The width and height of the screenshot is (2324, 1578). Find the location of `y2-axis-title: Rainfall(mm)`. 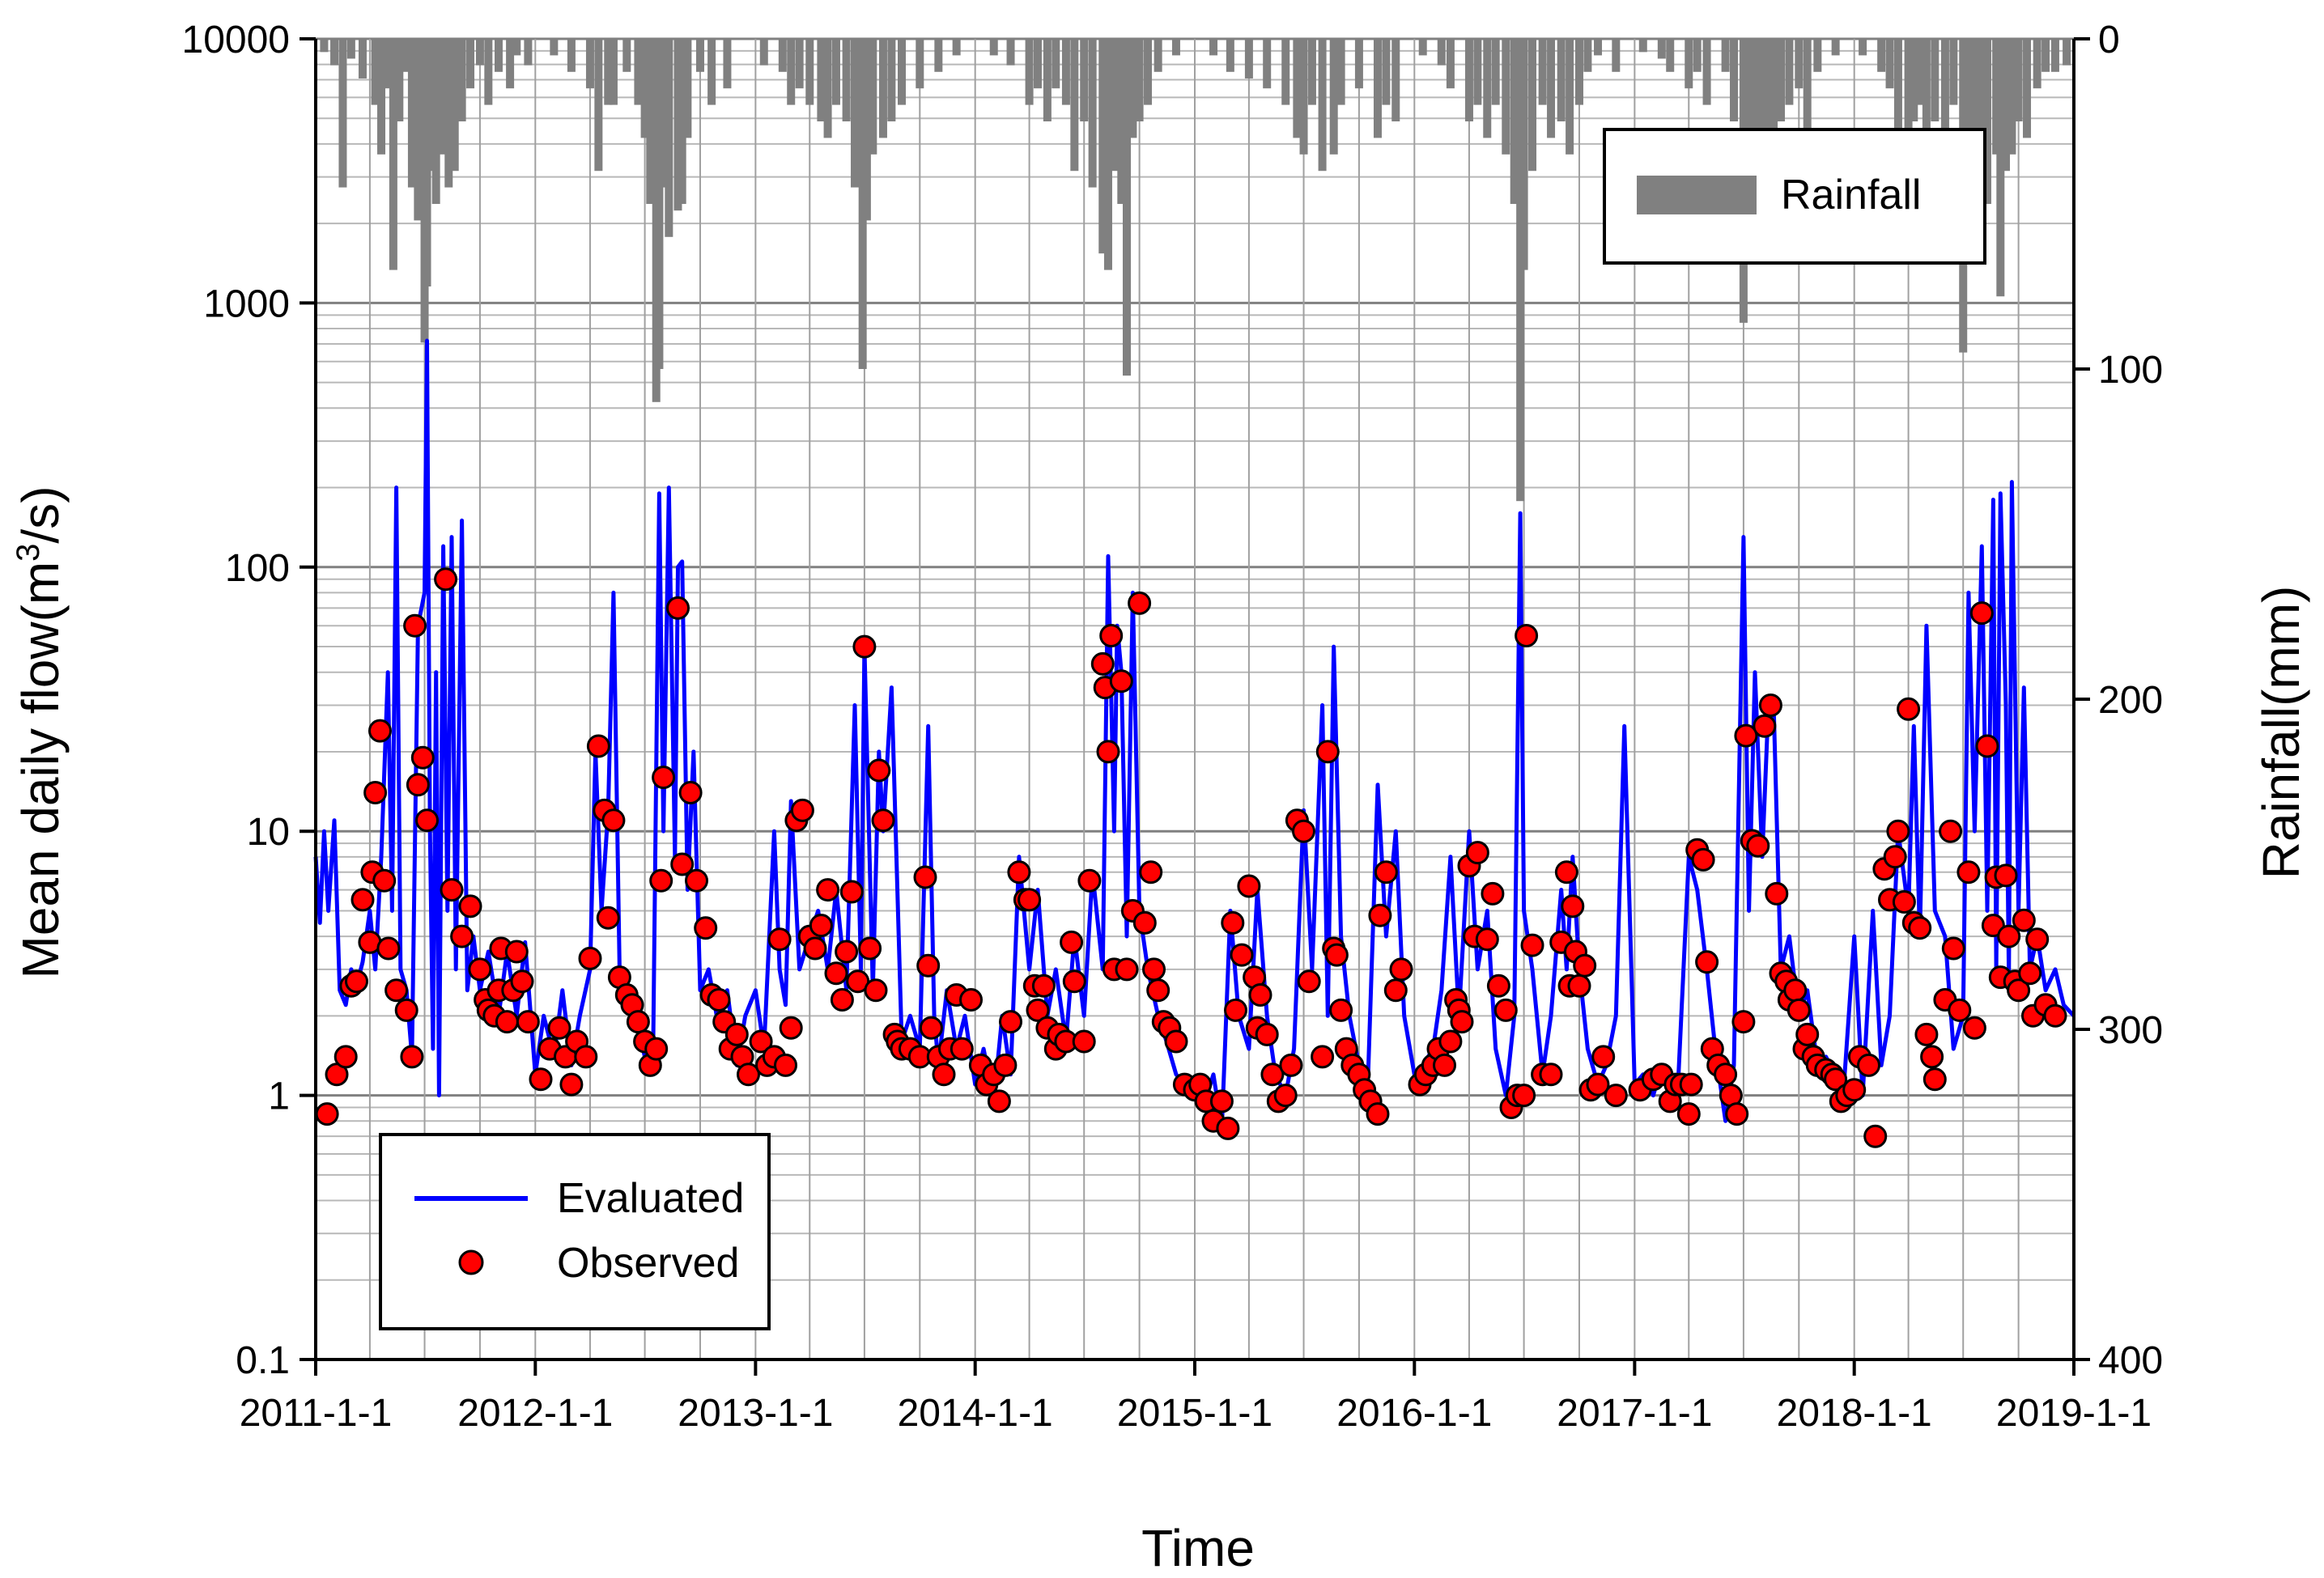

y2-axis-title: Rainfall(mm) is located at coordinates (2281, 733).